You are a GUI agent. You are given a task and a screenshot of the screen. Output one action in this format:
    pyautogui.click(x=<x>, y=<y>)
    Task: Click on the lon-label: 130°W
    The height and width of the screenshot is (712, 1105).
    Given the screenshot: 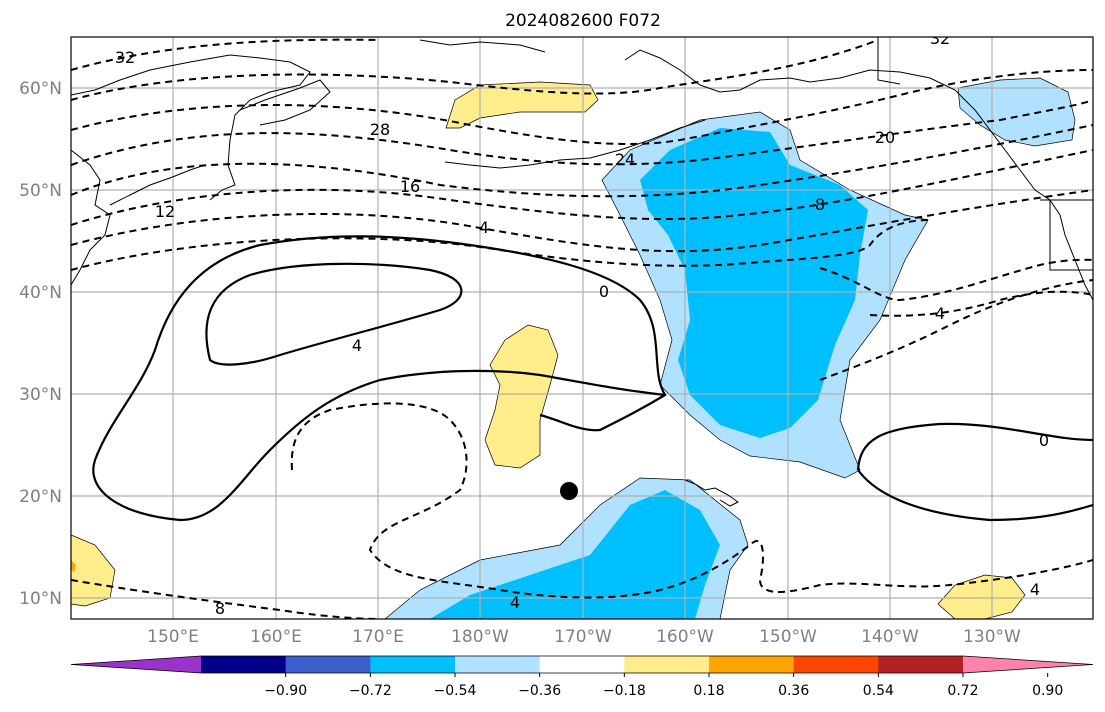 What is the action you would take?
    pyautogui.click(x=992, y=637)
    